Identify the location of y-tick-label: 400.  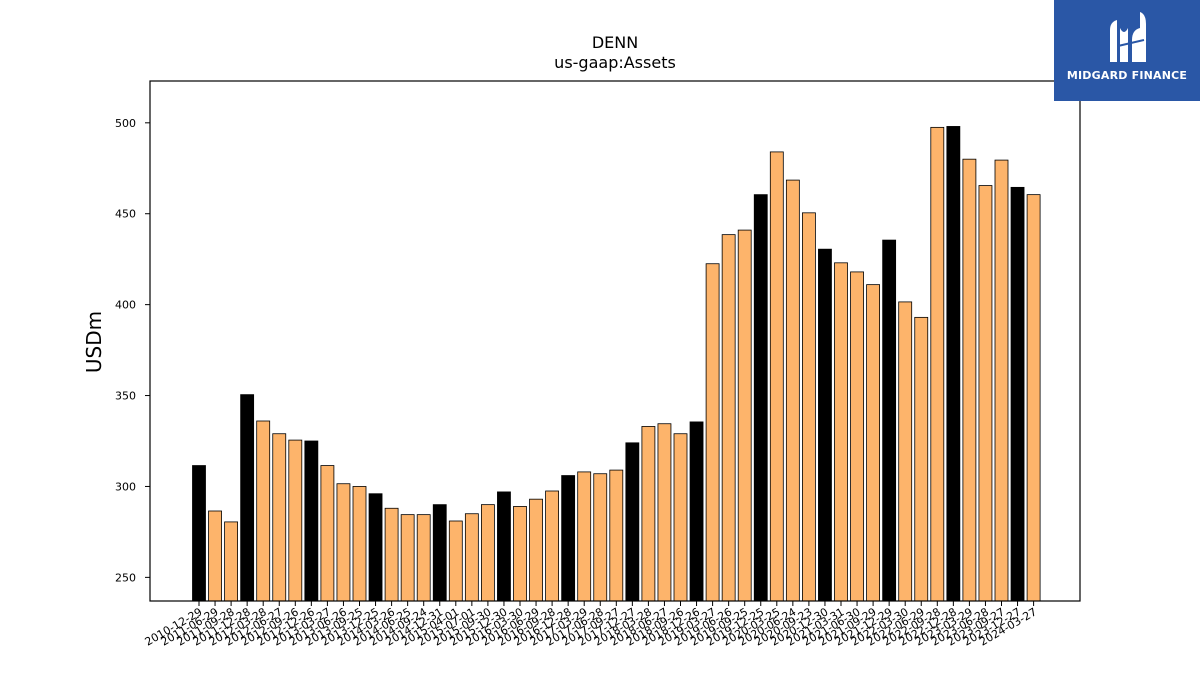
(125, 305).